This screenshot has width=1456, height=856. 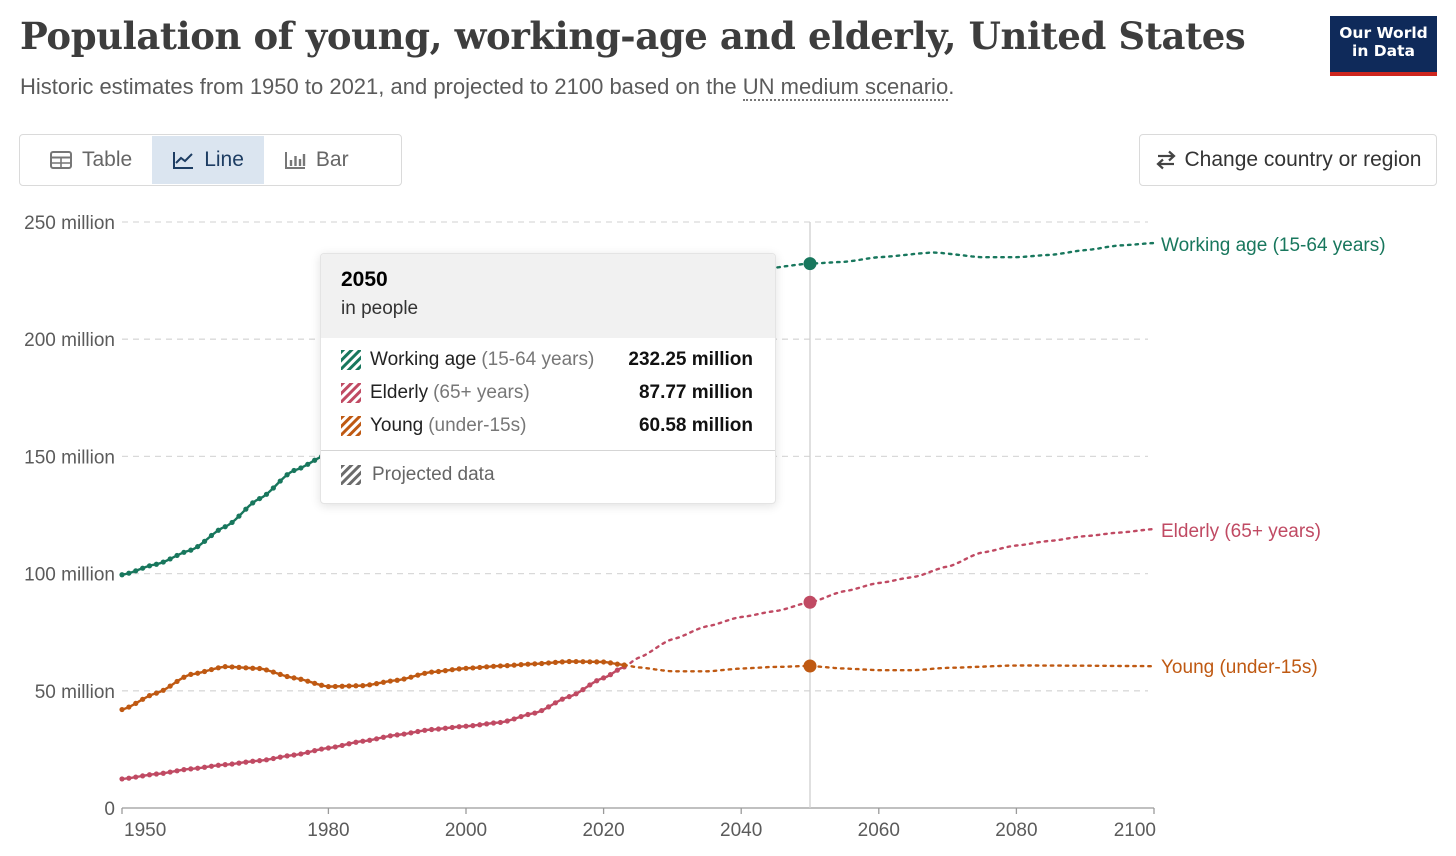 What do you see at coordinates (548, 450) in the screenshot?
I see `tooltip-divider` at bounding box center [548, 450].